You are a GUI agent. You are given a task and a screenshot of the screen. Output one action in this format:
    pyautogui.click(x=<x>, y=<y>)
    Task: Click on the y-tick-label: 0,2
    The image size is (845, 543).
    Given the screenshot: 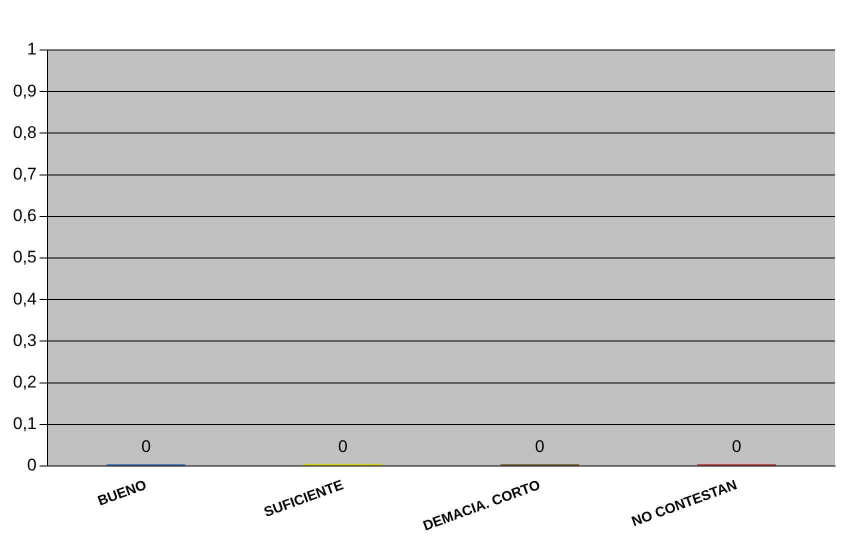 What is the action you would take?
    pyautogui.click(x=24, y=382)
    